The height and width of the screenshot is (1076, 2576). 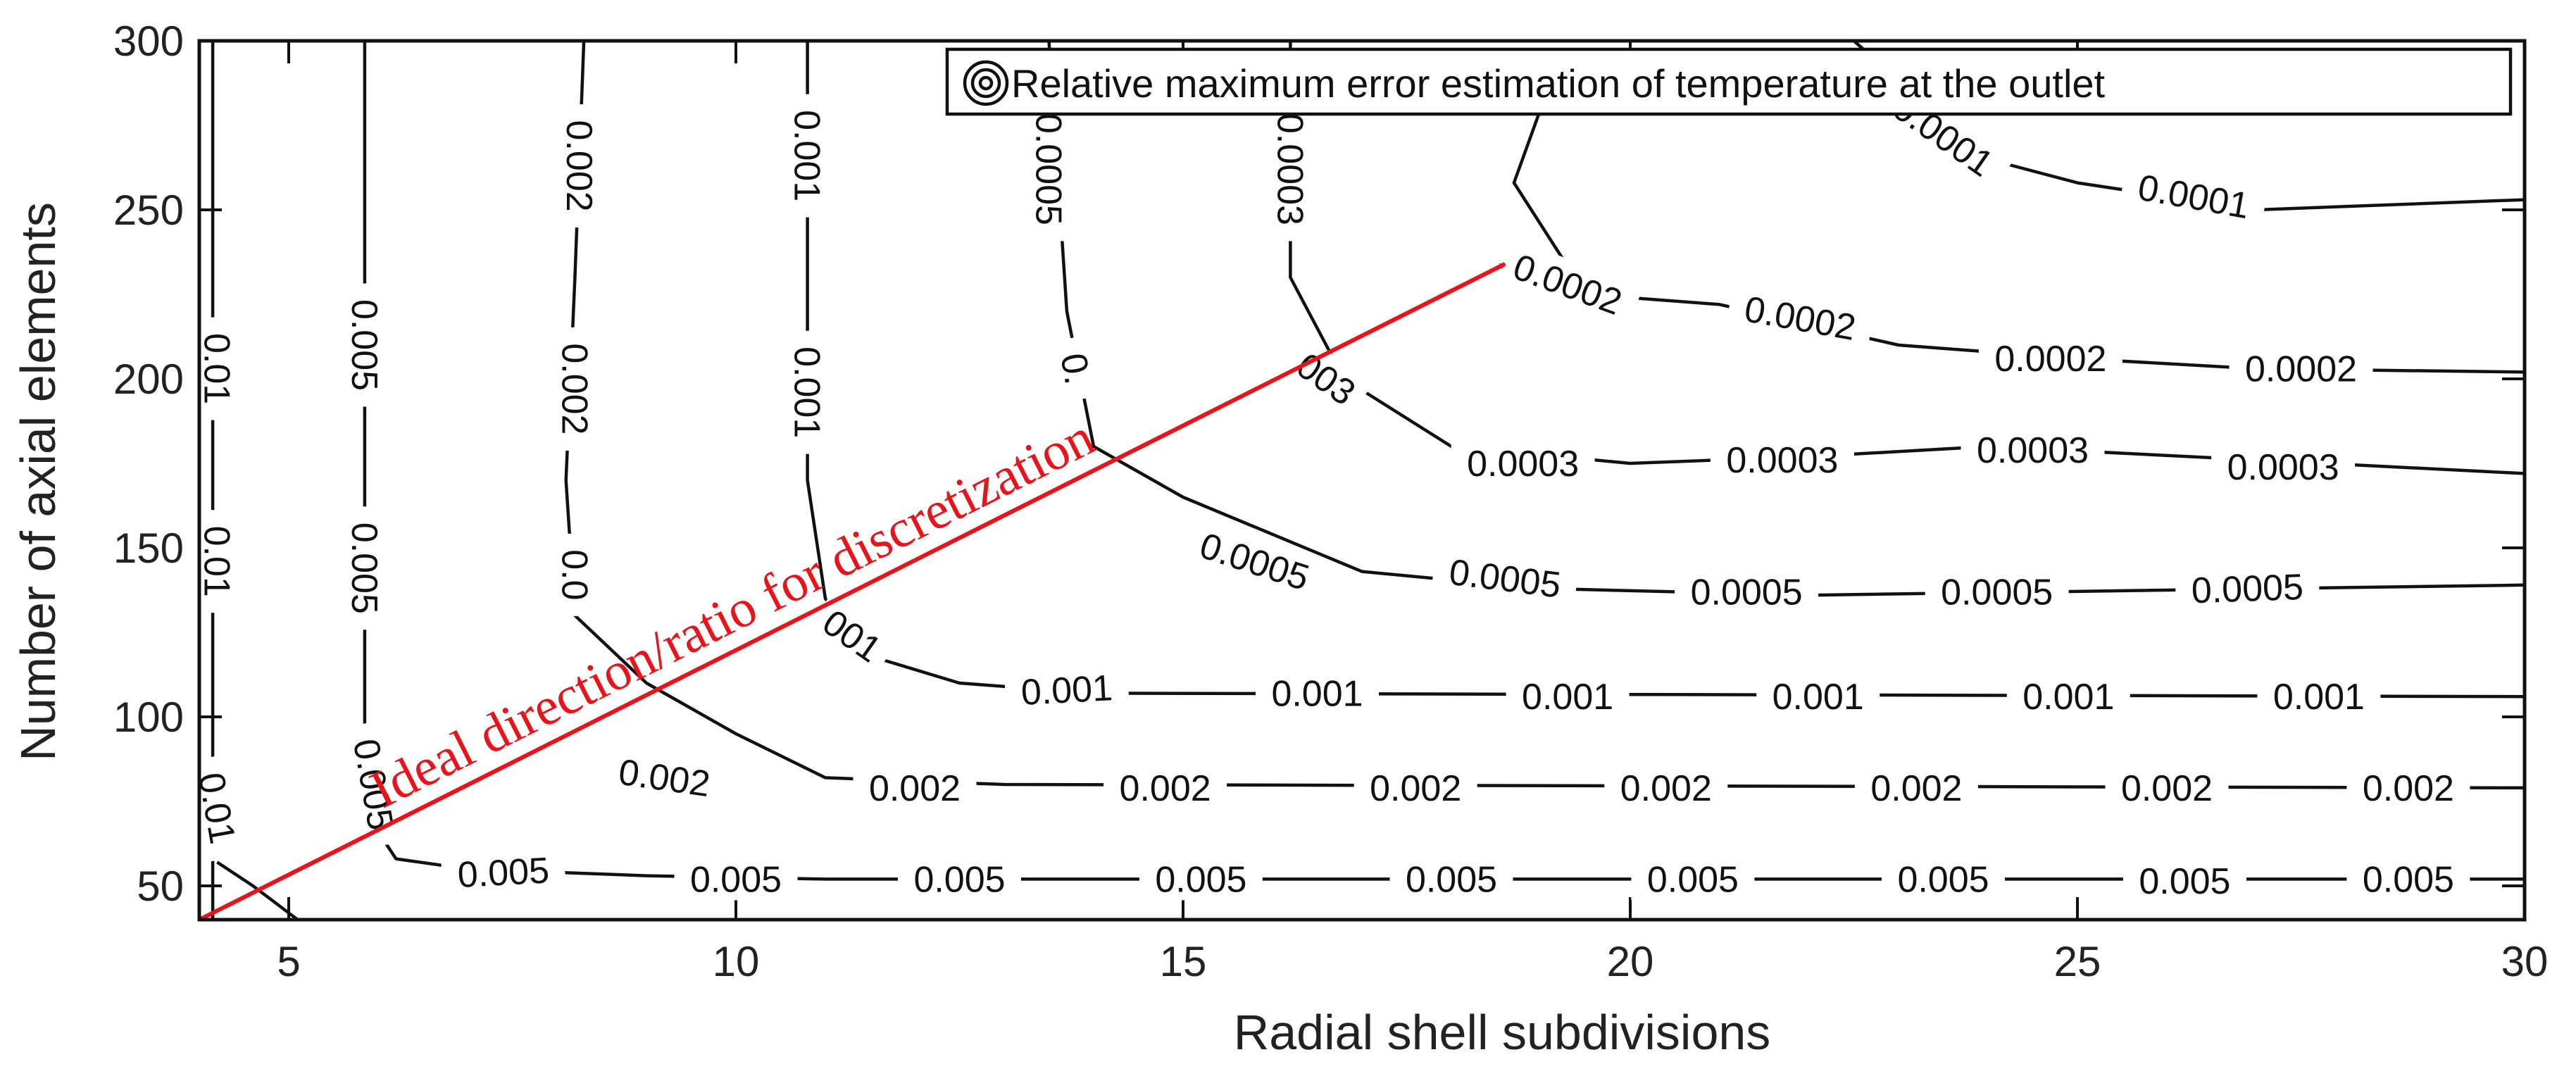 What do you see at coordinates (2077, 961) in the screenshot?
I see `x-tick-label: 25` at bounding box center [2077, 961].